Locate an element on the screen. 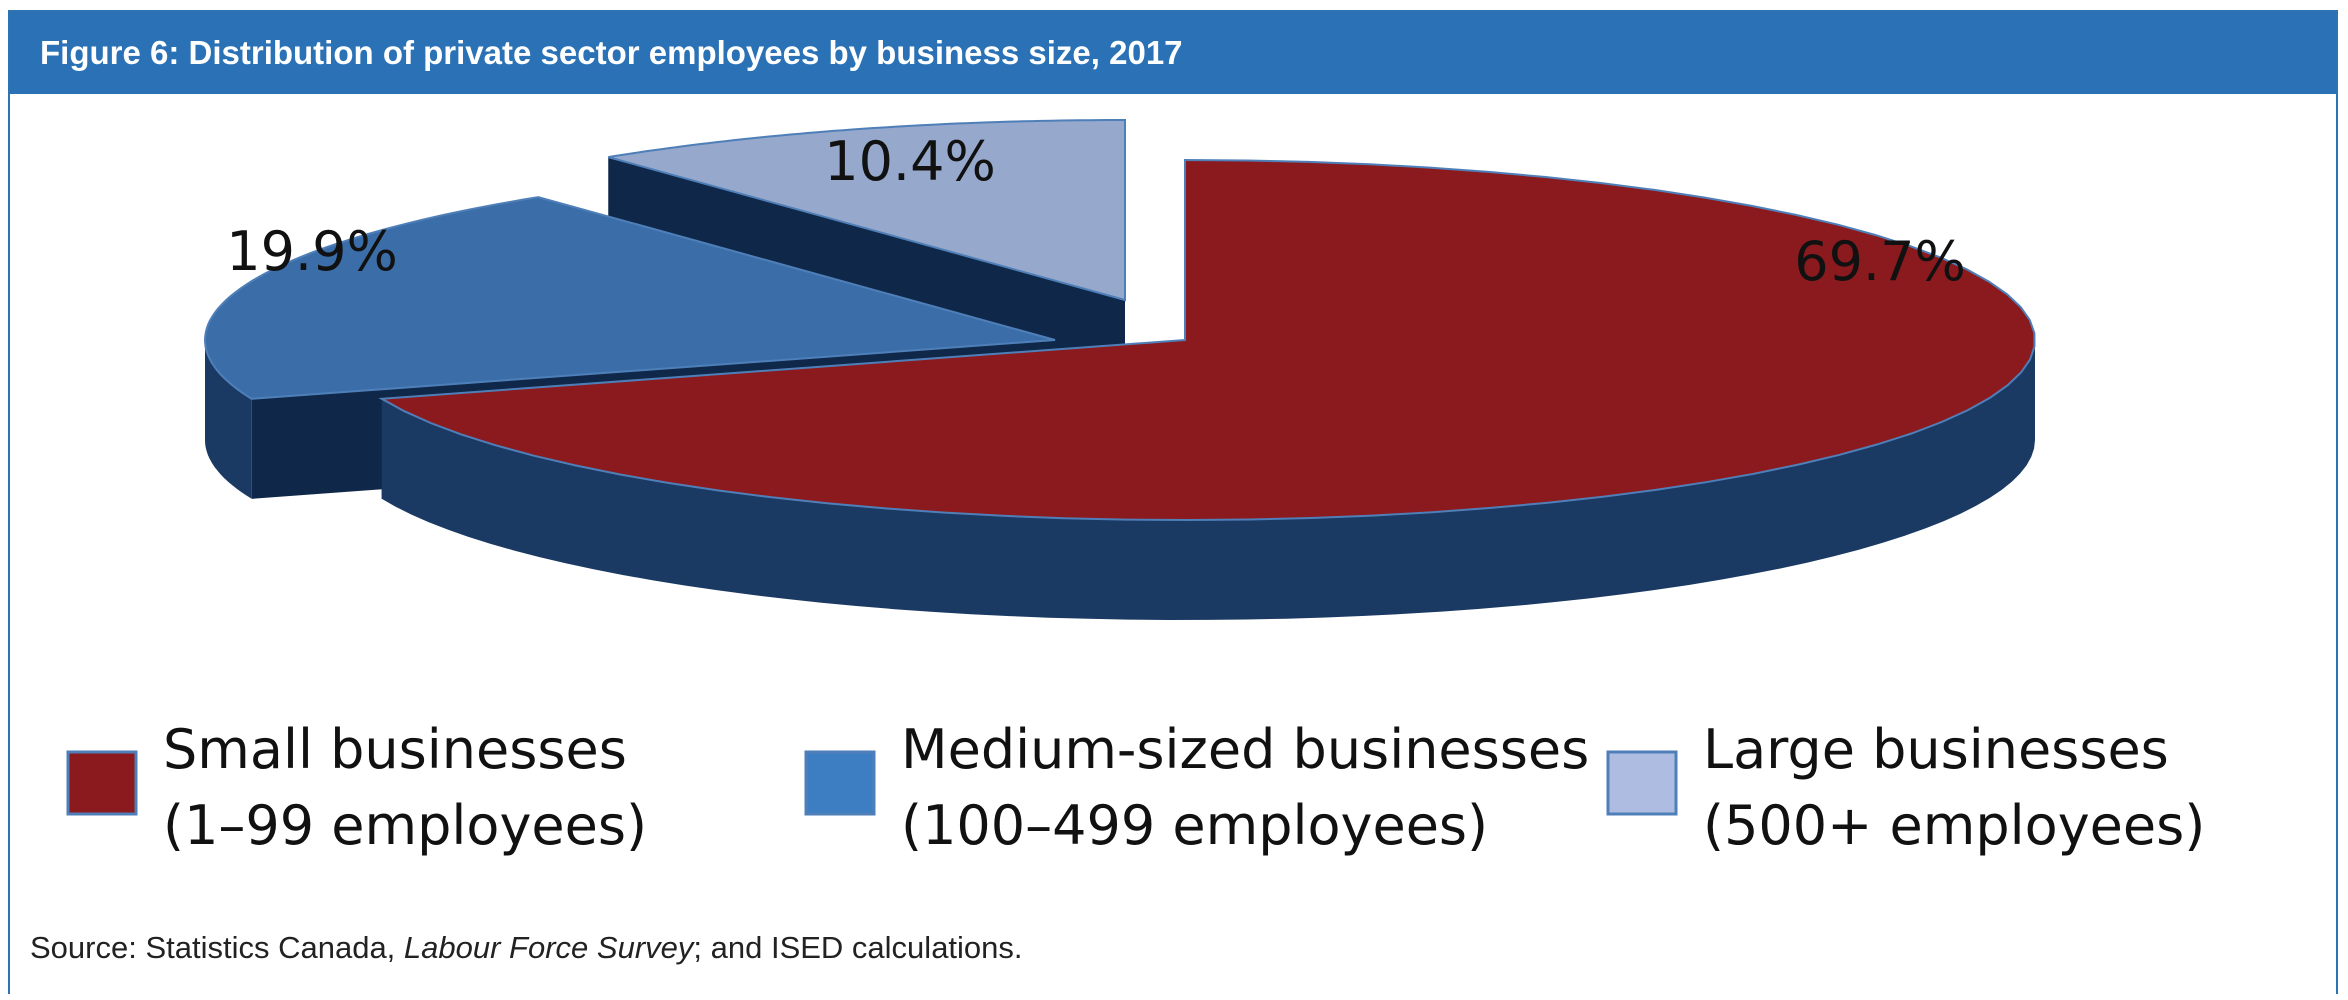 Image resolution: width=2348 pixels, height=1000 pixels. slice-label-small: 69.7% is located at coordinates (1880, 261).